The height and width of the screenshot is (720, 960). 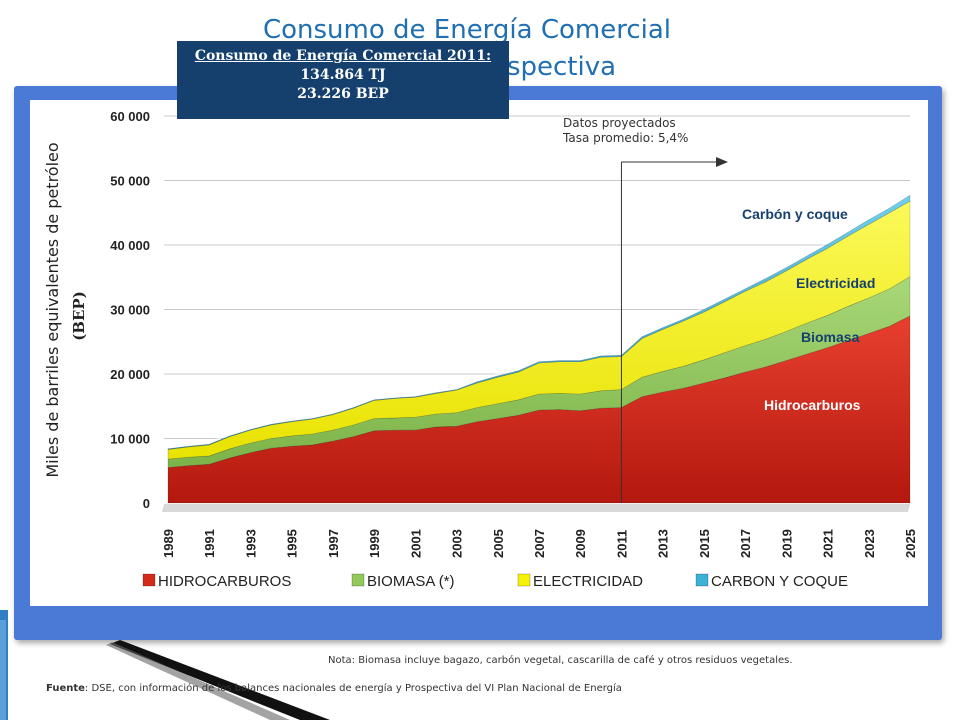 I want to click on consumption-box-tj: 134.864 TJ, so click(x=343, y=75).